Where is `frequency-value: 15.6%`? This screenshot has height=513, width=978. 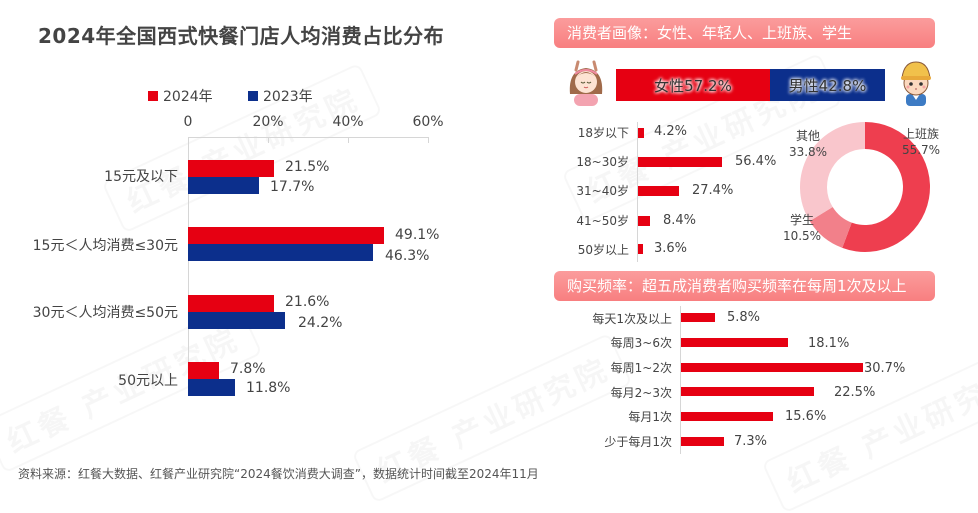
frequency-value: 15.6% is located at coordinates (806, 416).